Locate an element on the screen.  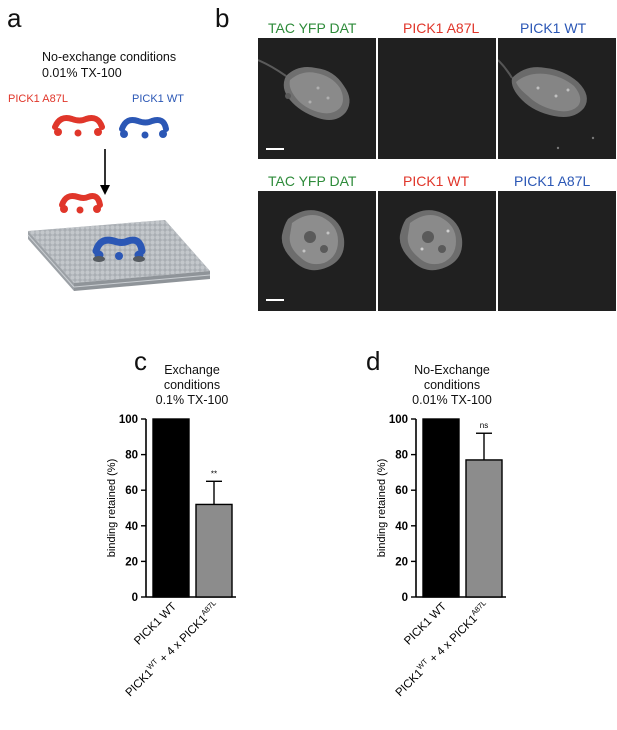
panel-letter-d: d is located at coordinates (373, 361).